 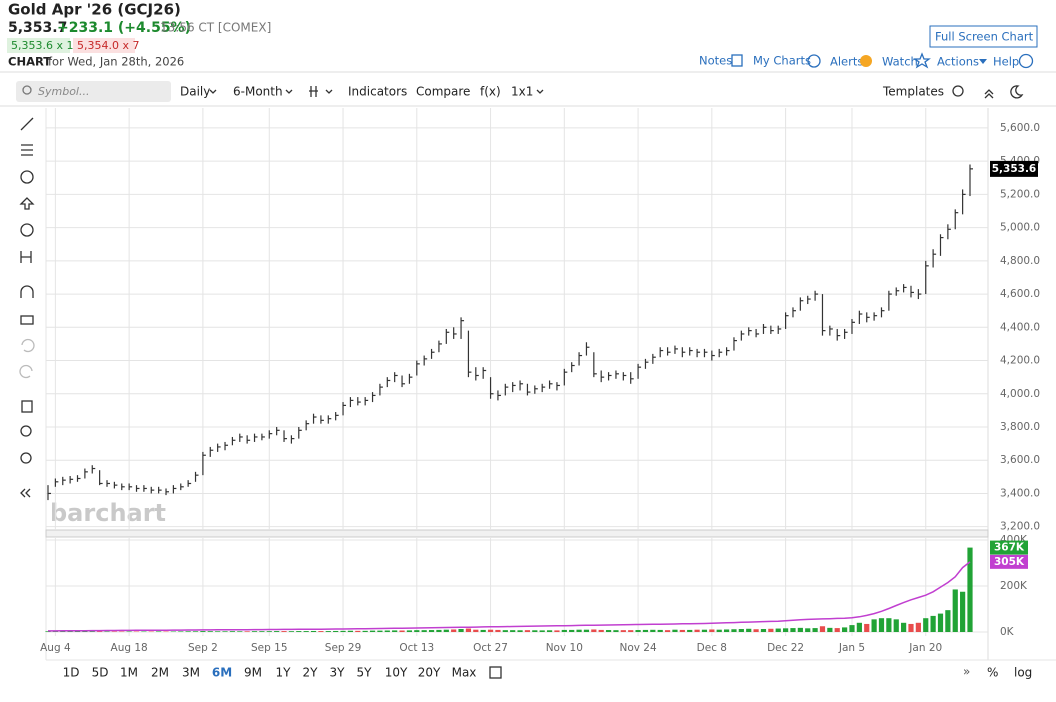 I want to click on calendar-icon, so click(x=495, y=672).